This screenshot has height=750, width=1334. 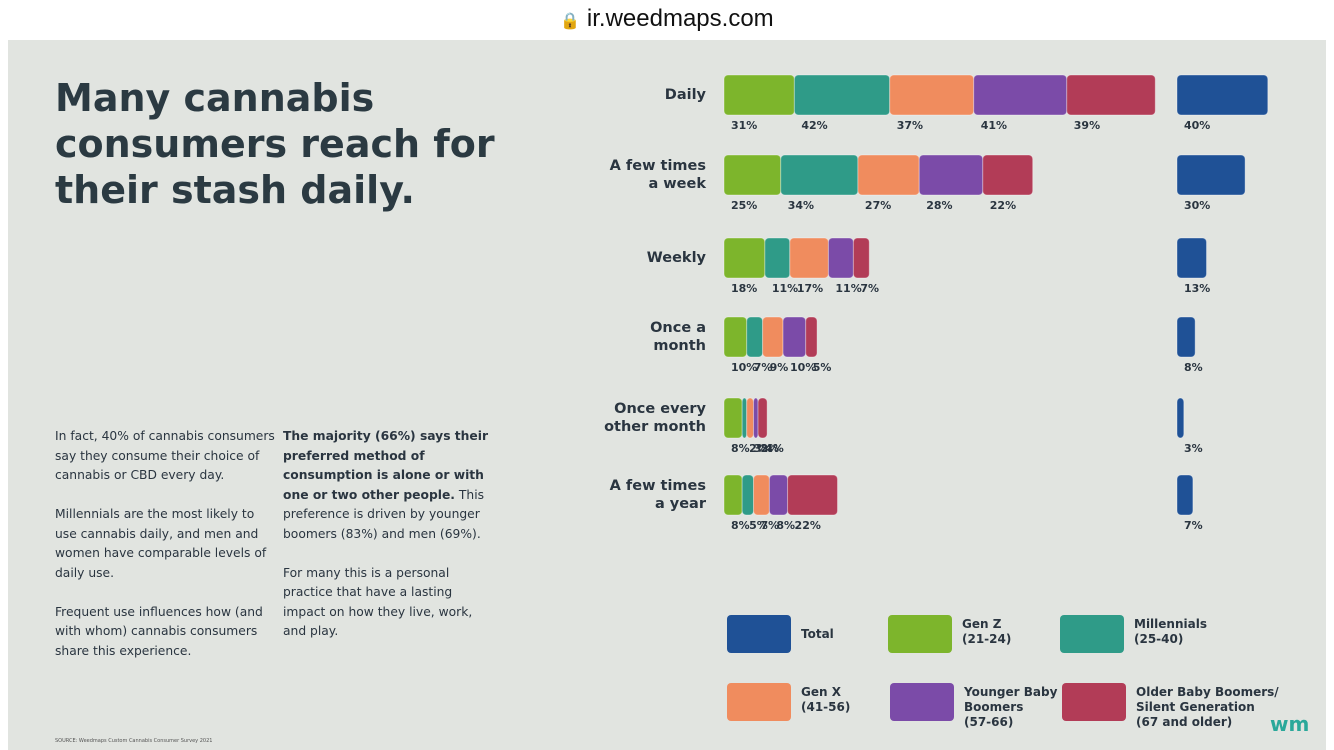 I want to click on legend-ages: (25-40), so click(x=1159, y=639).